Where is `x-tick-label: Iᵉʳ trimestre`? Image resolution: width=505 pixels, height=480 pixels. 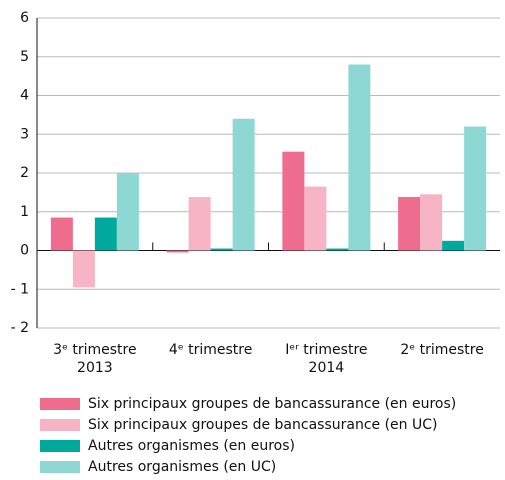
x-tick-label: Iᵉʳ trimestre is located at coordinates (326, 350).